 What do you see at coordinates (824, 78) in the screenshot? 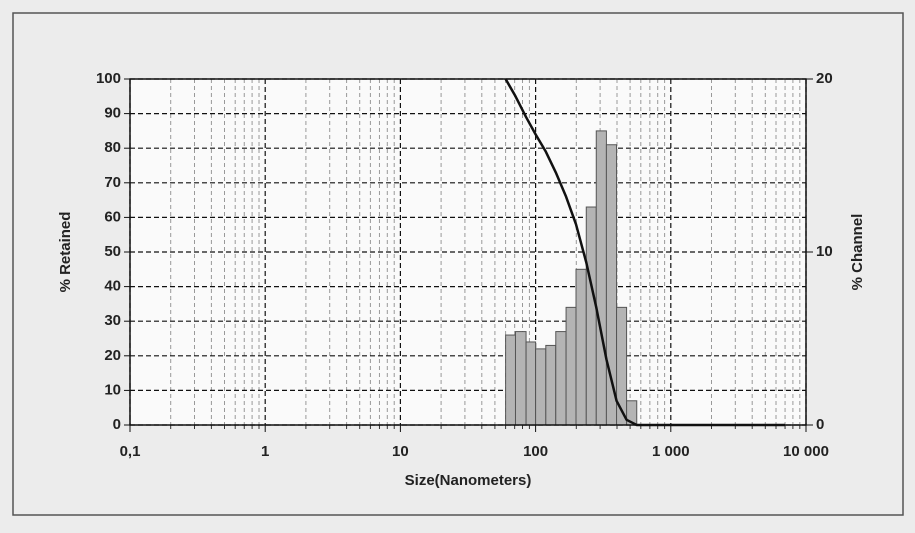
I see `y2-tick-label: 20` at bounding box center [824, 78].